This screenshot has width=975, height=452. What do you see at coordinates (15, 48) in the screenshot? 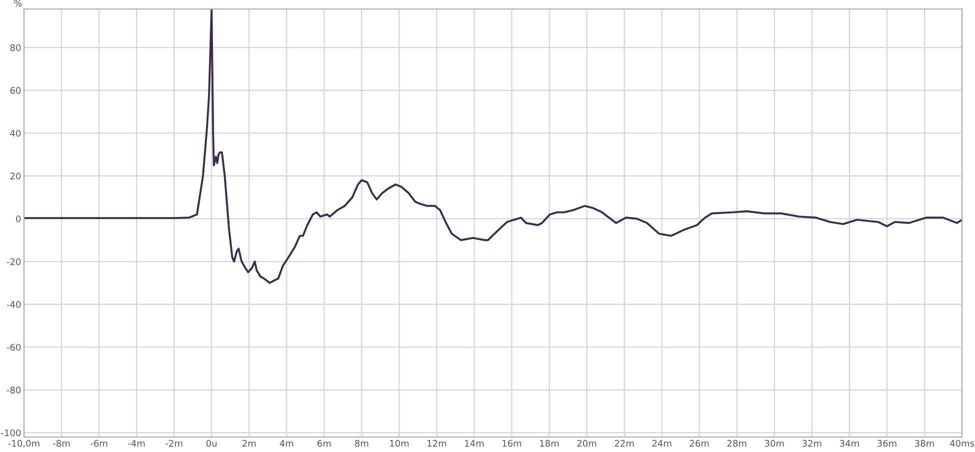
I see `y-tick-label: 80` at bounding box center [15, 48].